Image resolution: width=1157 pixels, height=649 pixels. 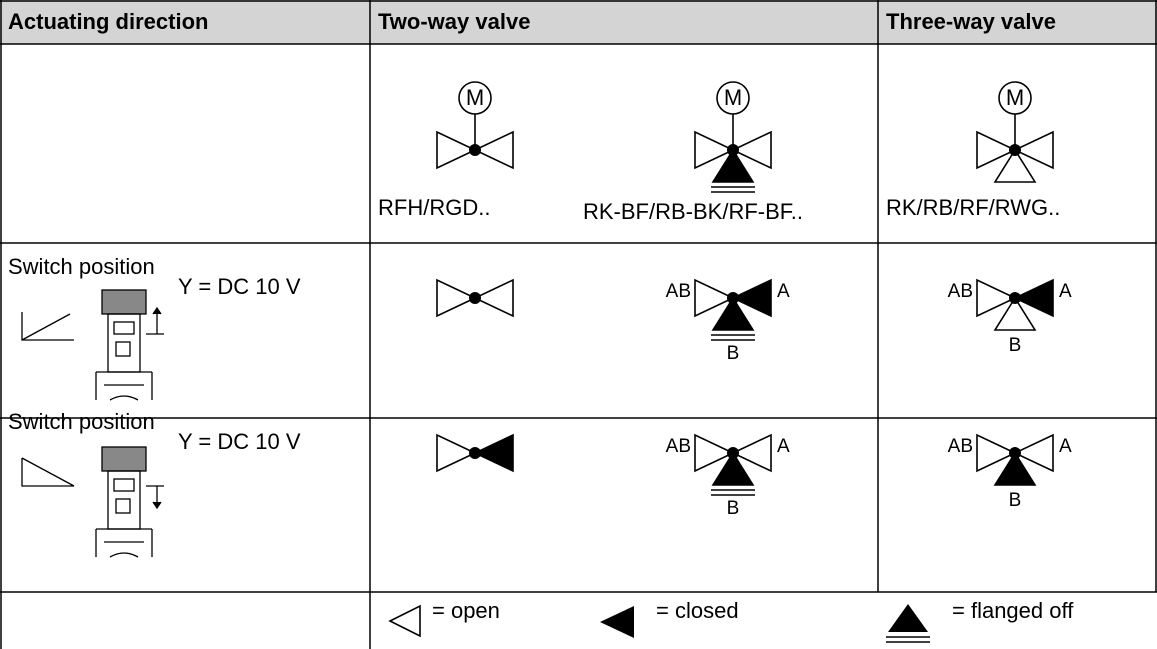 I want to click on valve-label: RFH/RGD.., so click(x=434, y=207).